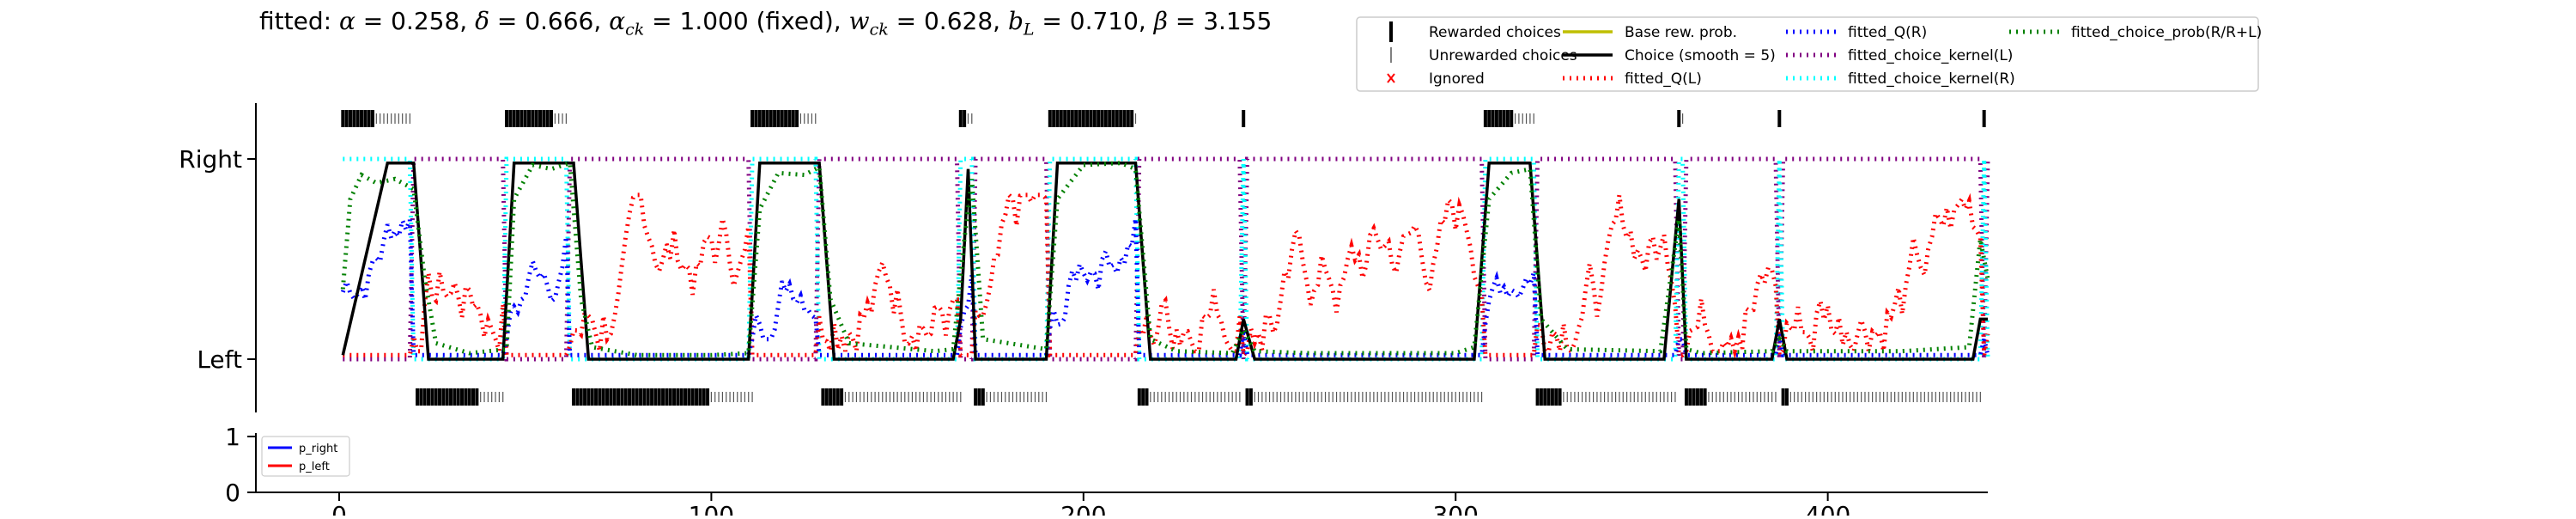 This screenshot has height=519, width=2576. Describe the element at coordinates (1931, 55) in the screenshot. I see `legend-label: fitted_choice_kernel(L)` at that location.